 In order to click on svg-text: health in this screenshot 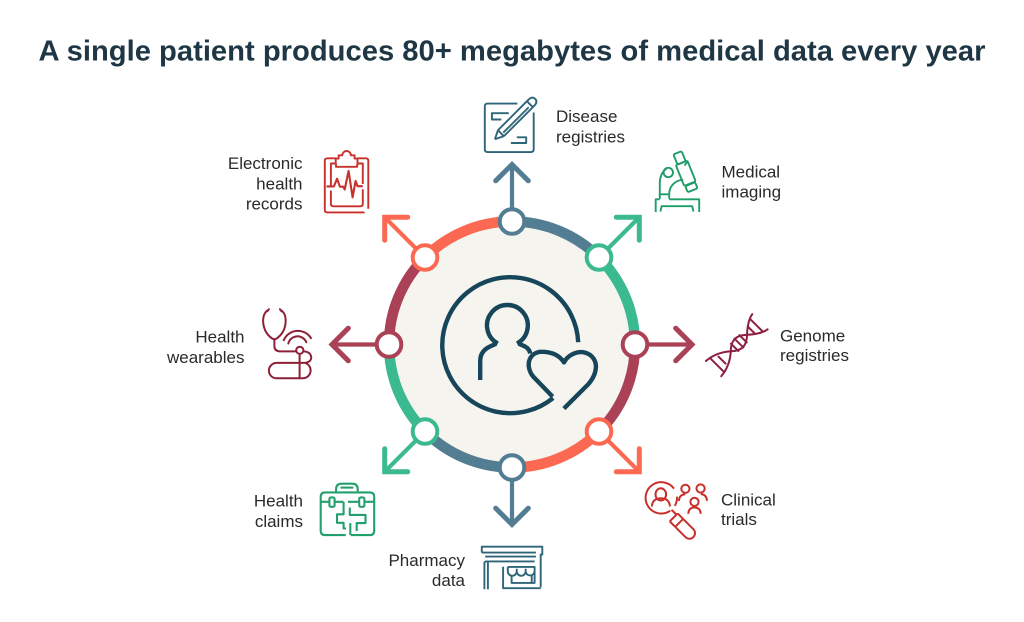, I will do `click(279, 183)`.